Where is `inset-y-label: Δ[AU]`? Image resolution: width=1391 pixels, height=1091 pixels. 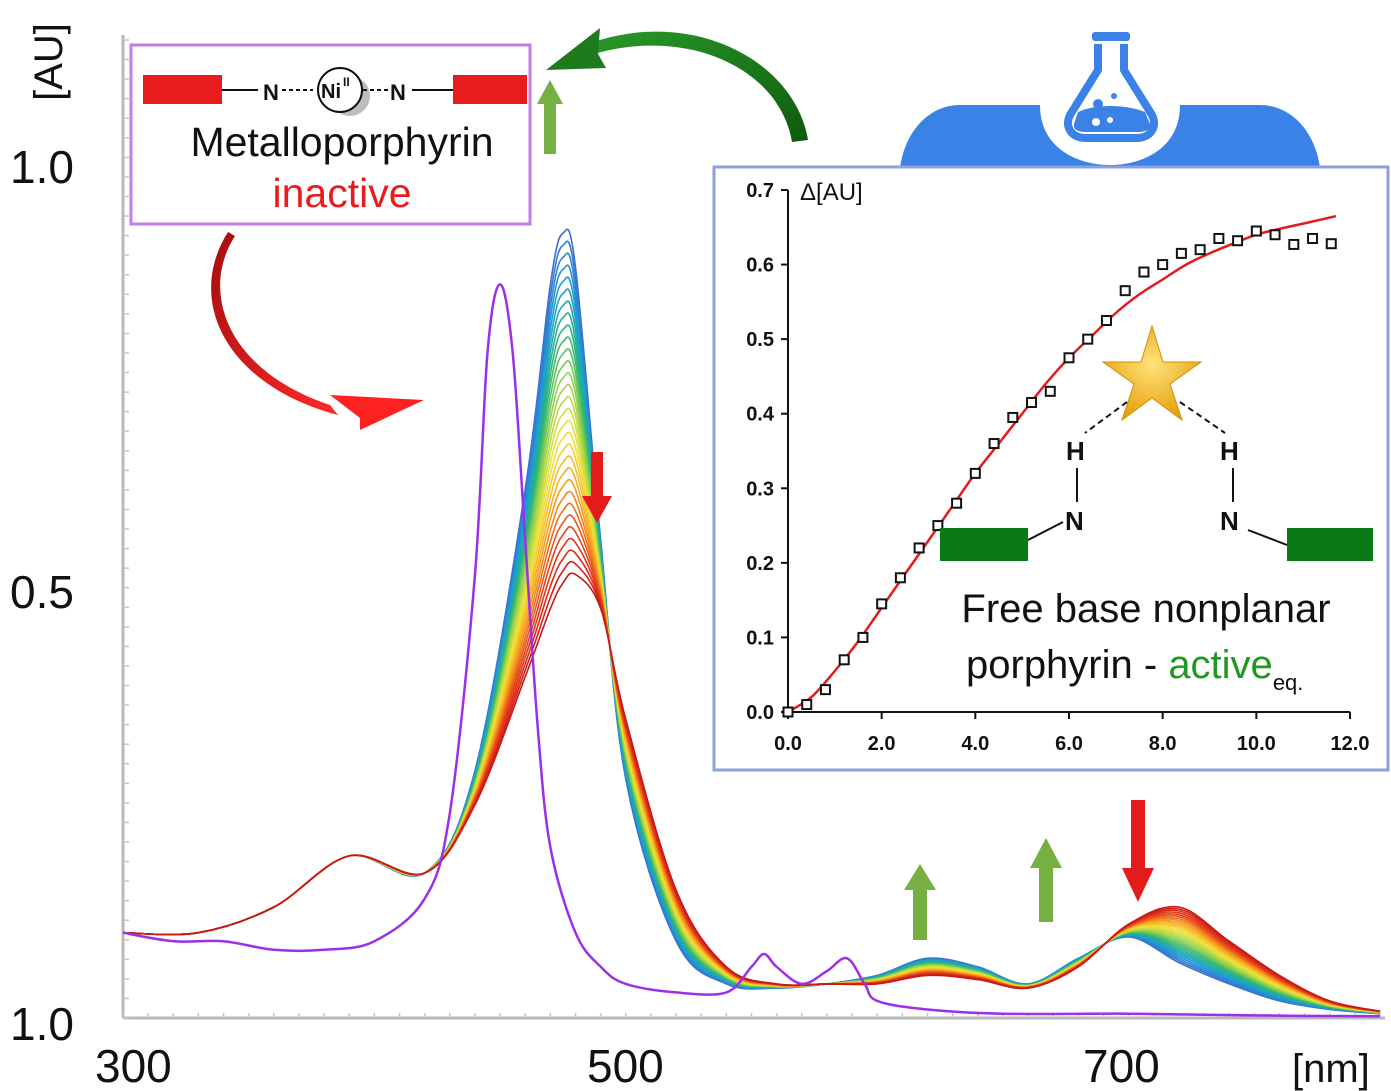 inset-y-label: Δ[AU] is located at coordinates (831, 192).